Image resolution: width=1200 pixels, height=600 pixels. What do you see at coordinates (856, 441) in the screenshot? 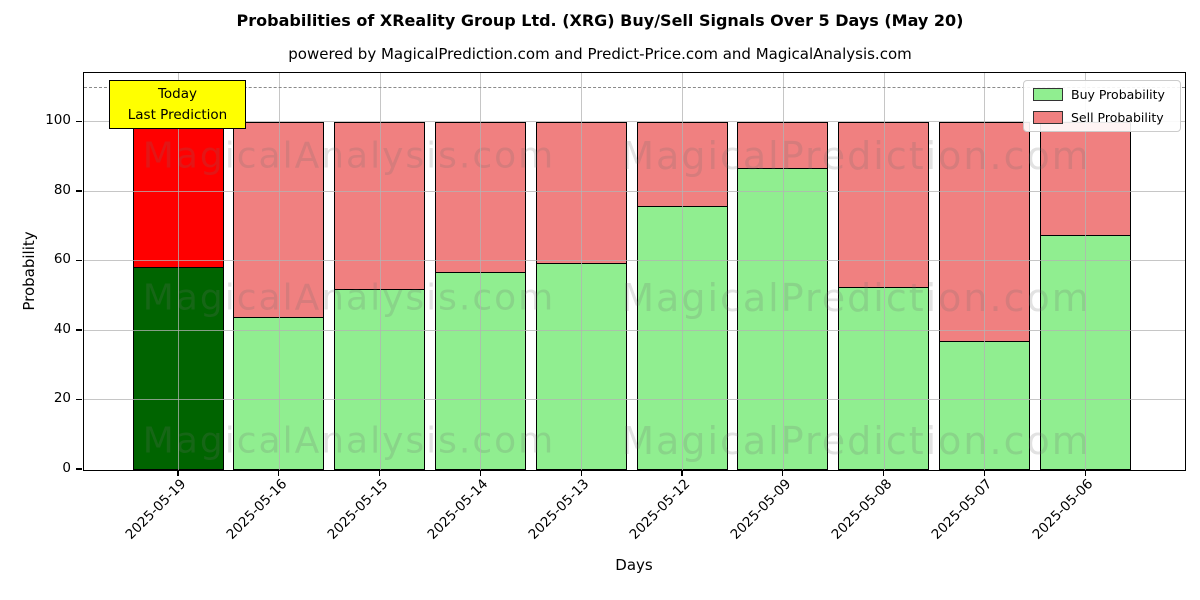
I see `watermark-prediction-2: MagicalPrediction.com` at bounding box center [856, 441].